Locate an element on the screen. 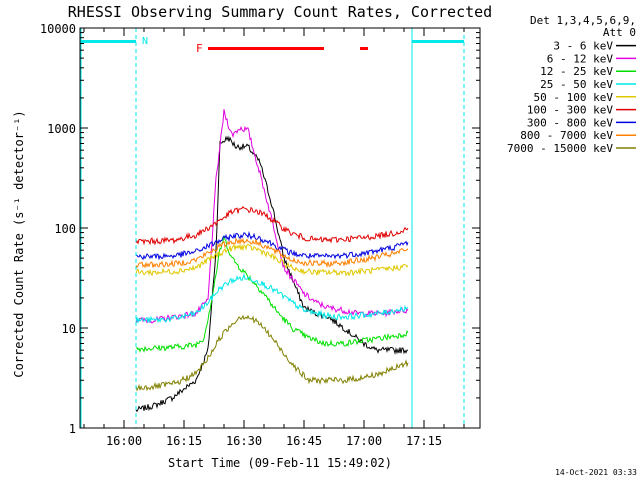 Image resolution: width=640 pixels, height=480 pixels. legend-entry-label: 6 - 12 keV is located at coordinates (580, 58).